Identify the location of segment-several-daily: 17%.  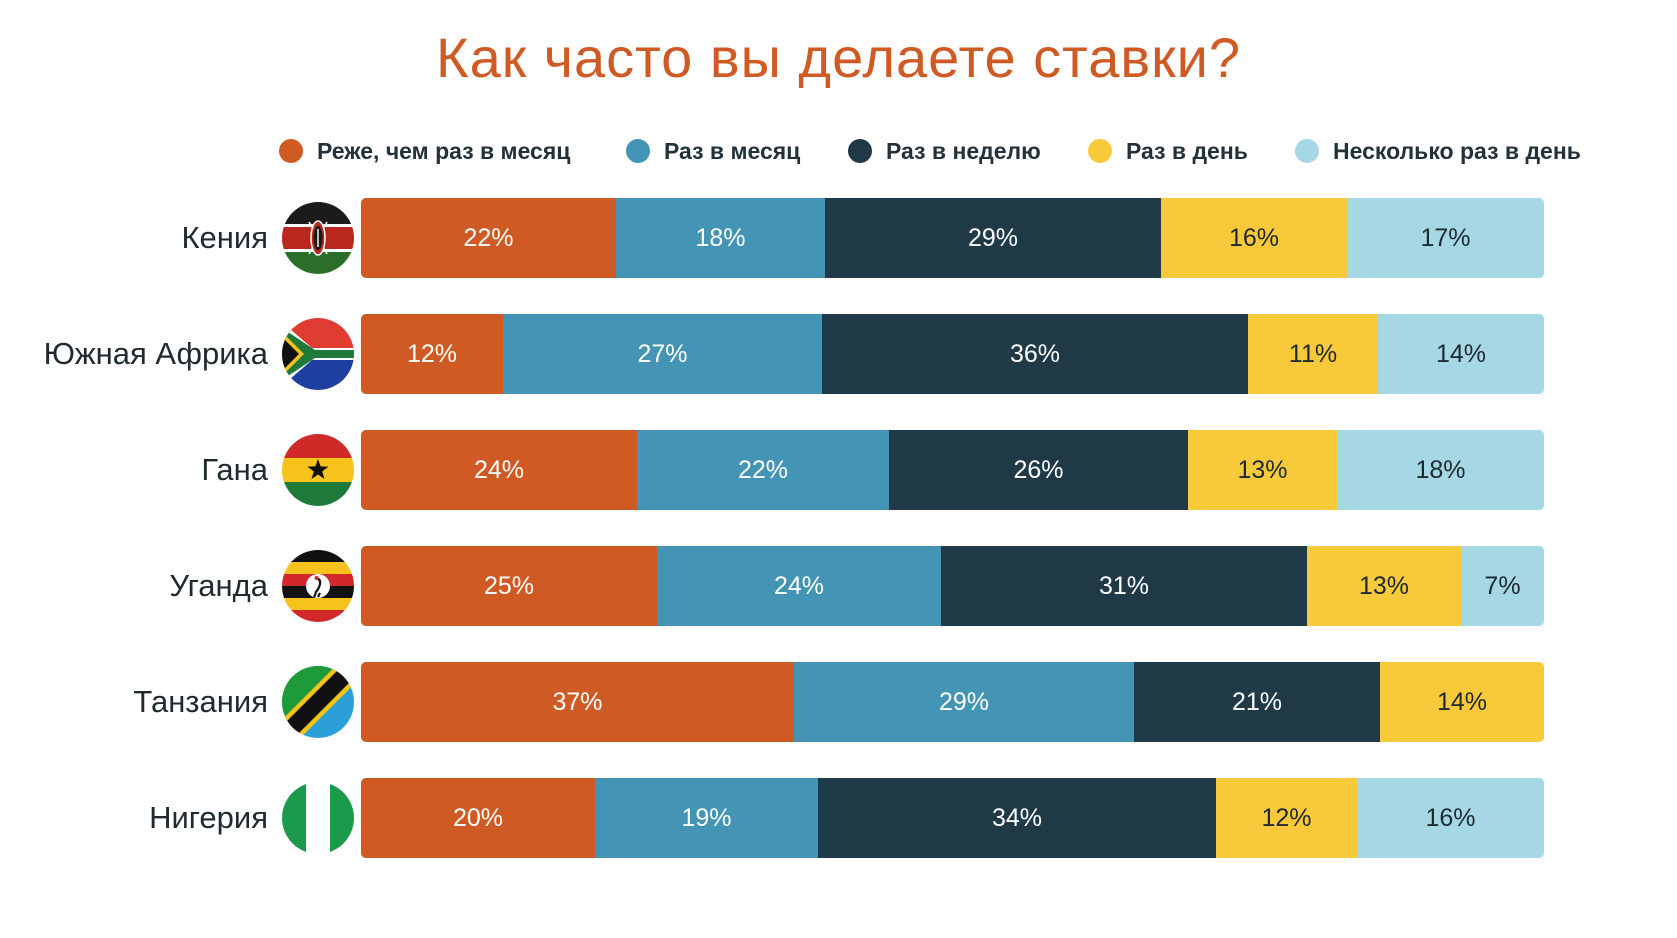
(1445, 238).